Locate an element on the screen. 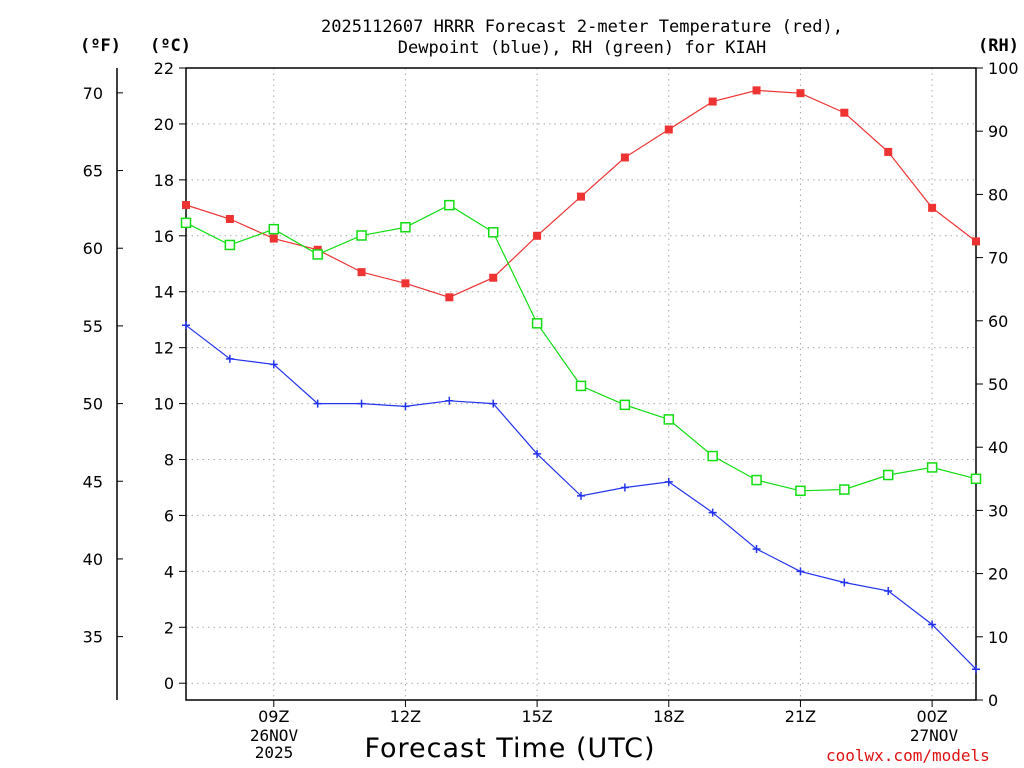  x-tick-label: 21Z is located at coordinates (800, 716).